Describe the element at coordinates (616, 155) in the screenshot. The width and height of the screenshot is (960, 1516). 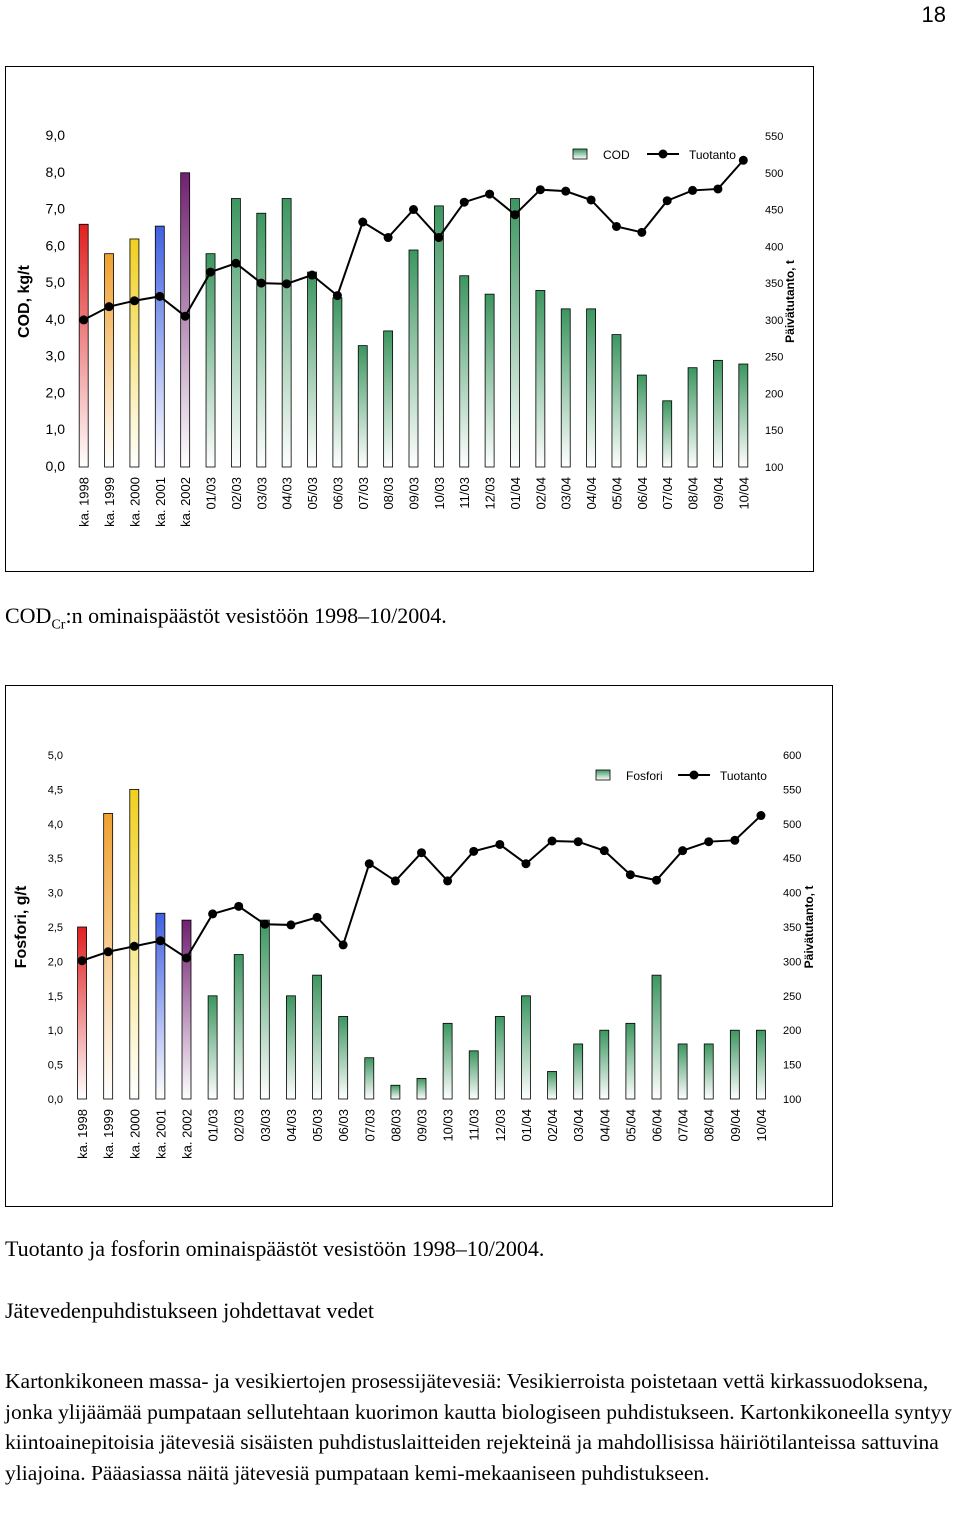
I see `legend-label: COD` at that location.